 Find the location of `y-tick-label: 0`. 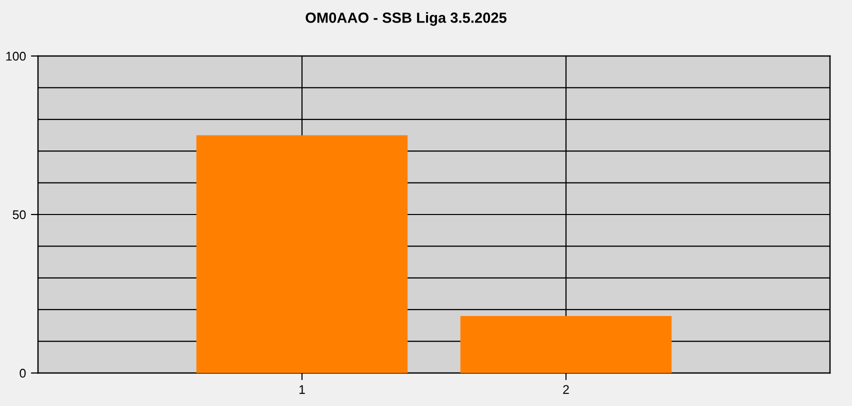

y-tick-label: 0 is located at coordinates (23, 373).